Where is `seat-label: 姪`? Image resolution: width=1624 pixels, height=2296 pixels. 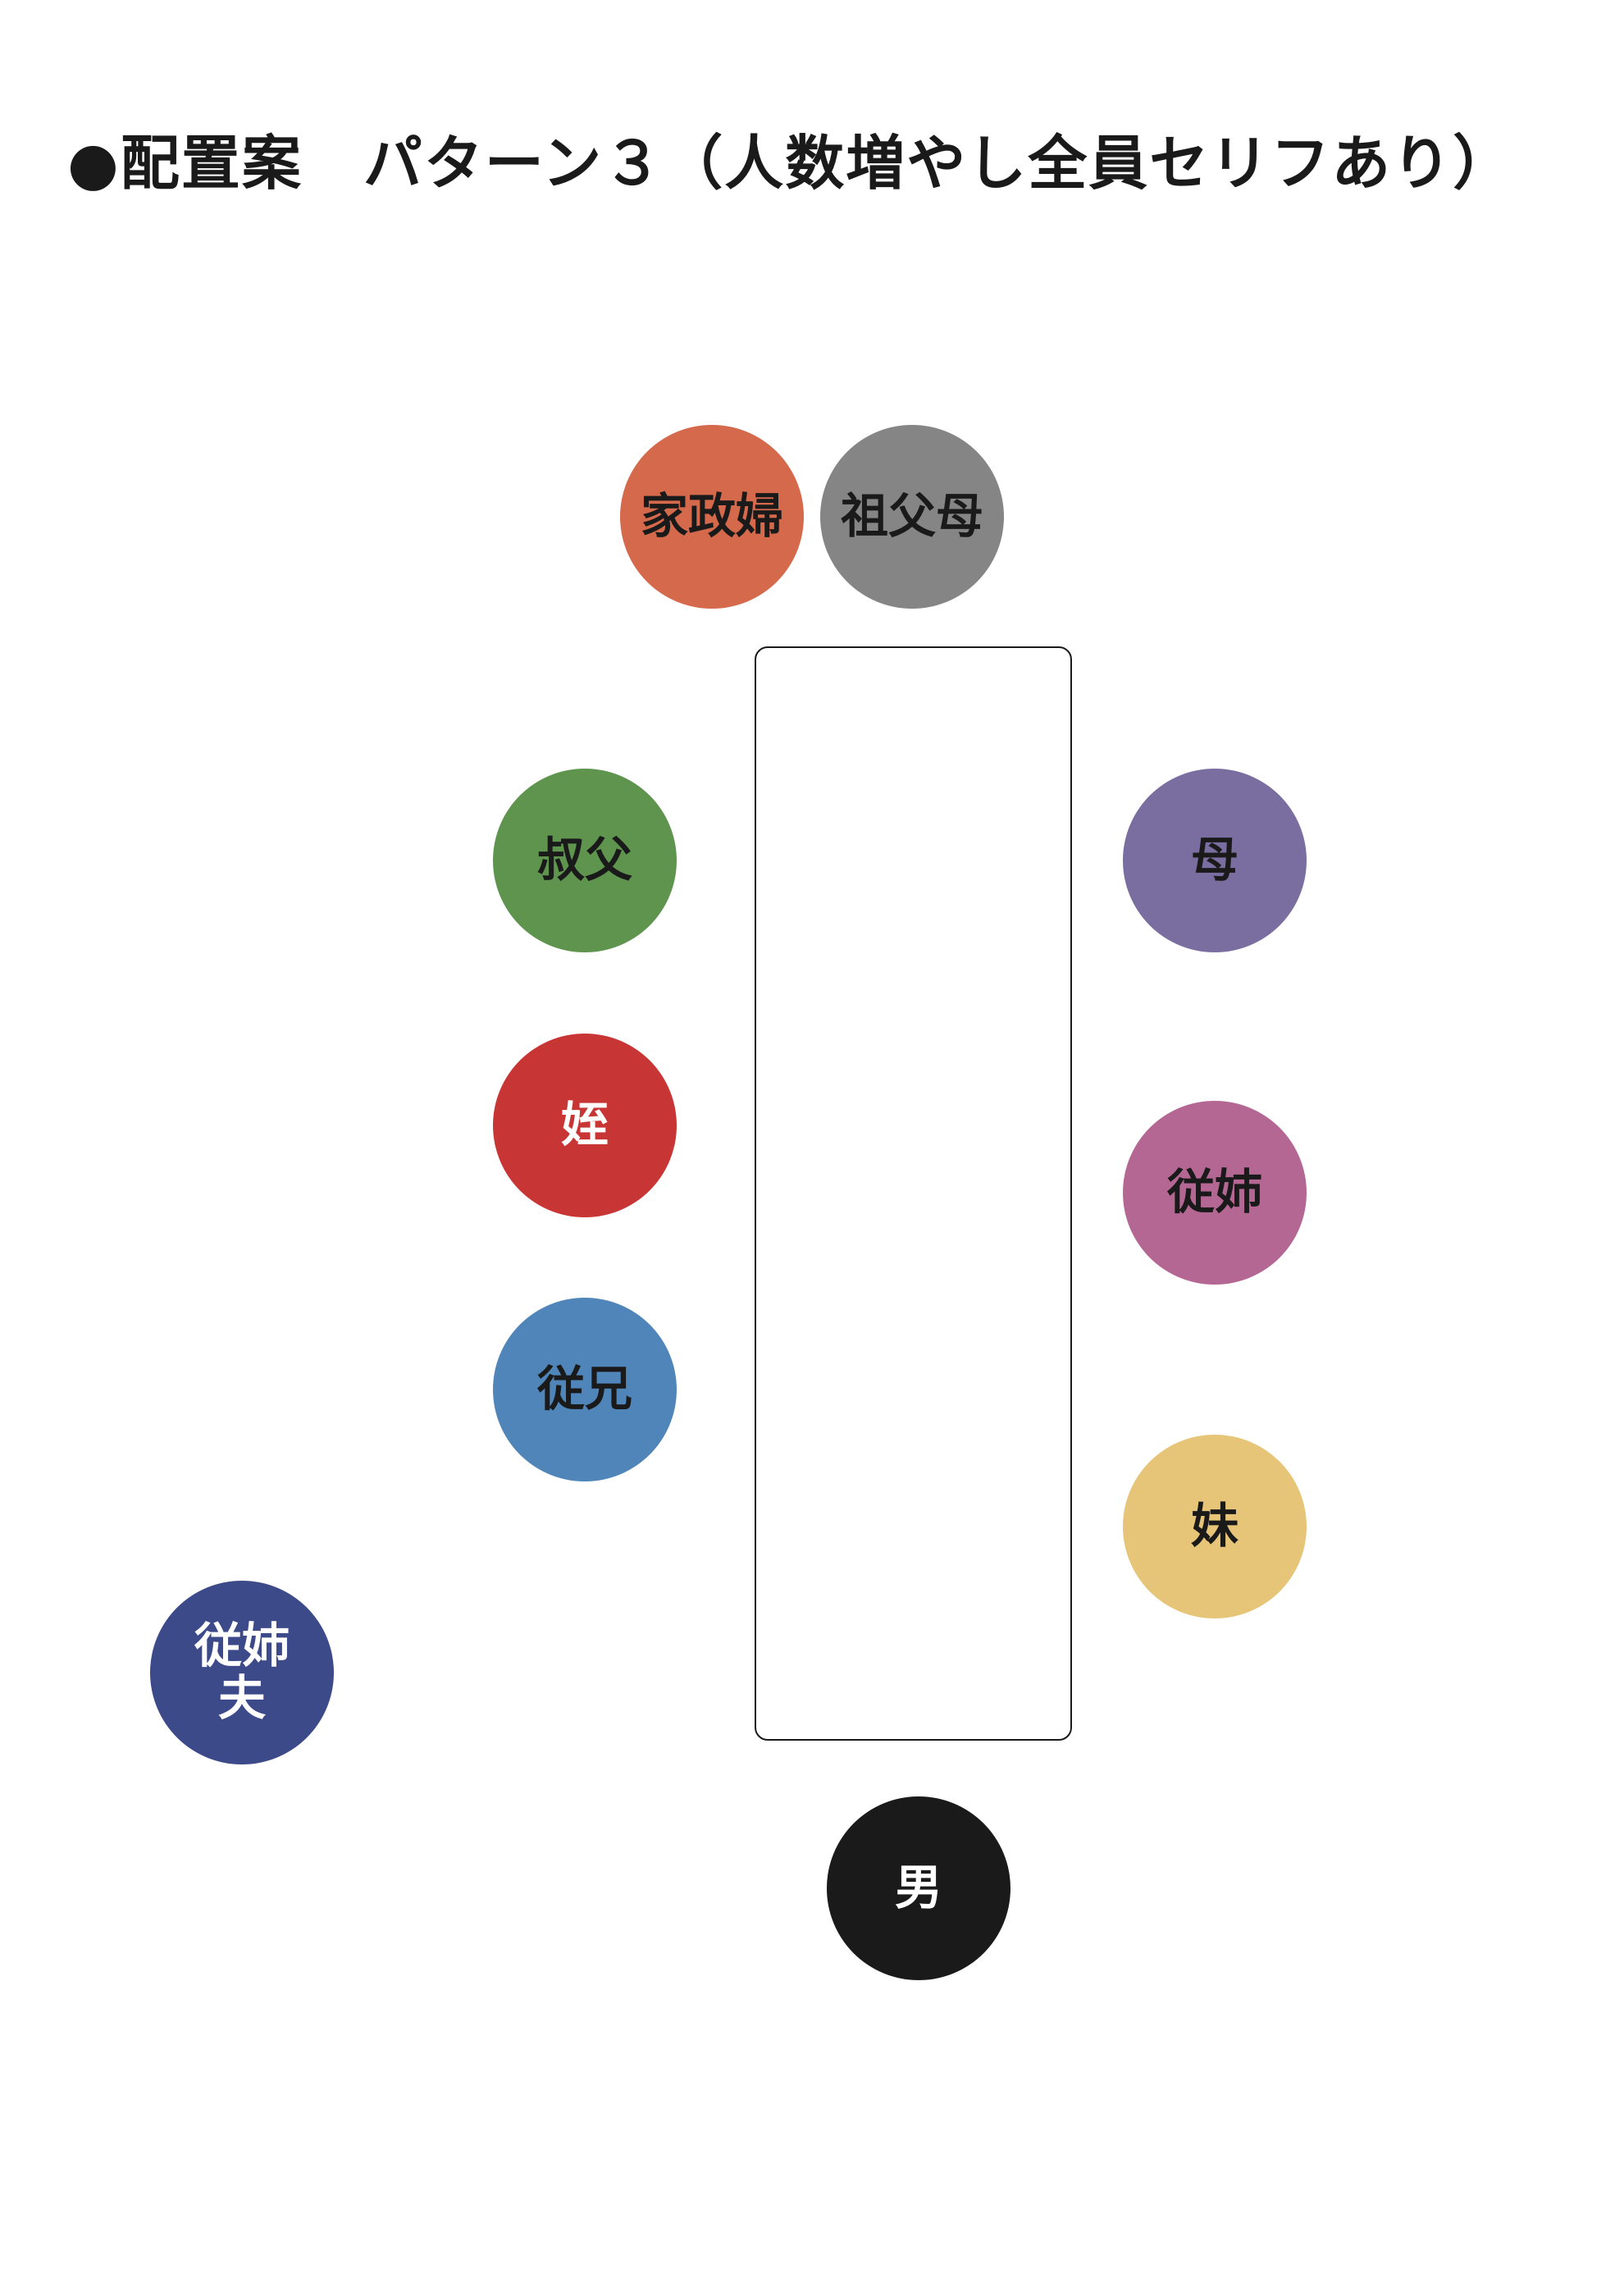
seat-label: 姪 is located at coordinates (584, 1125).